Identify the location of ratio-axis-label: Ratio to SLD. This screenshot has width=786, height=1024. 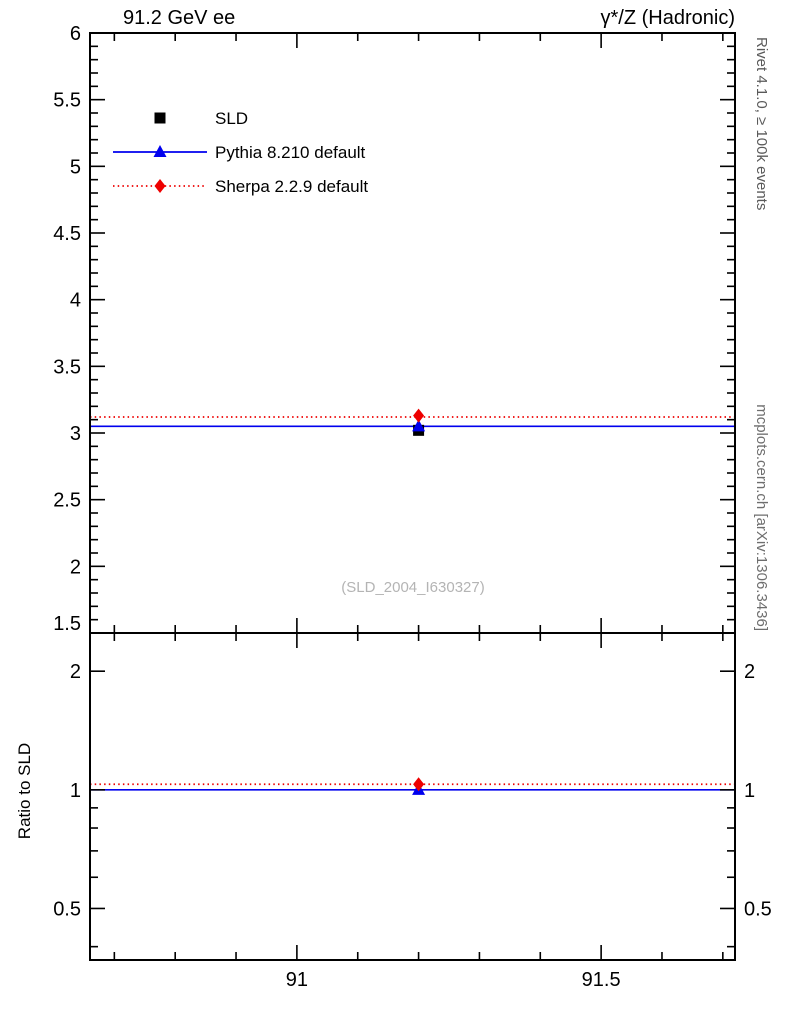
(24, 791).